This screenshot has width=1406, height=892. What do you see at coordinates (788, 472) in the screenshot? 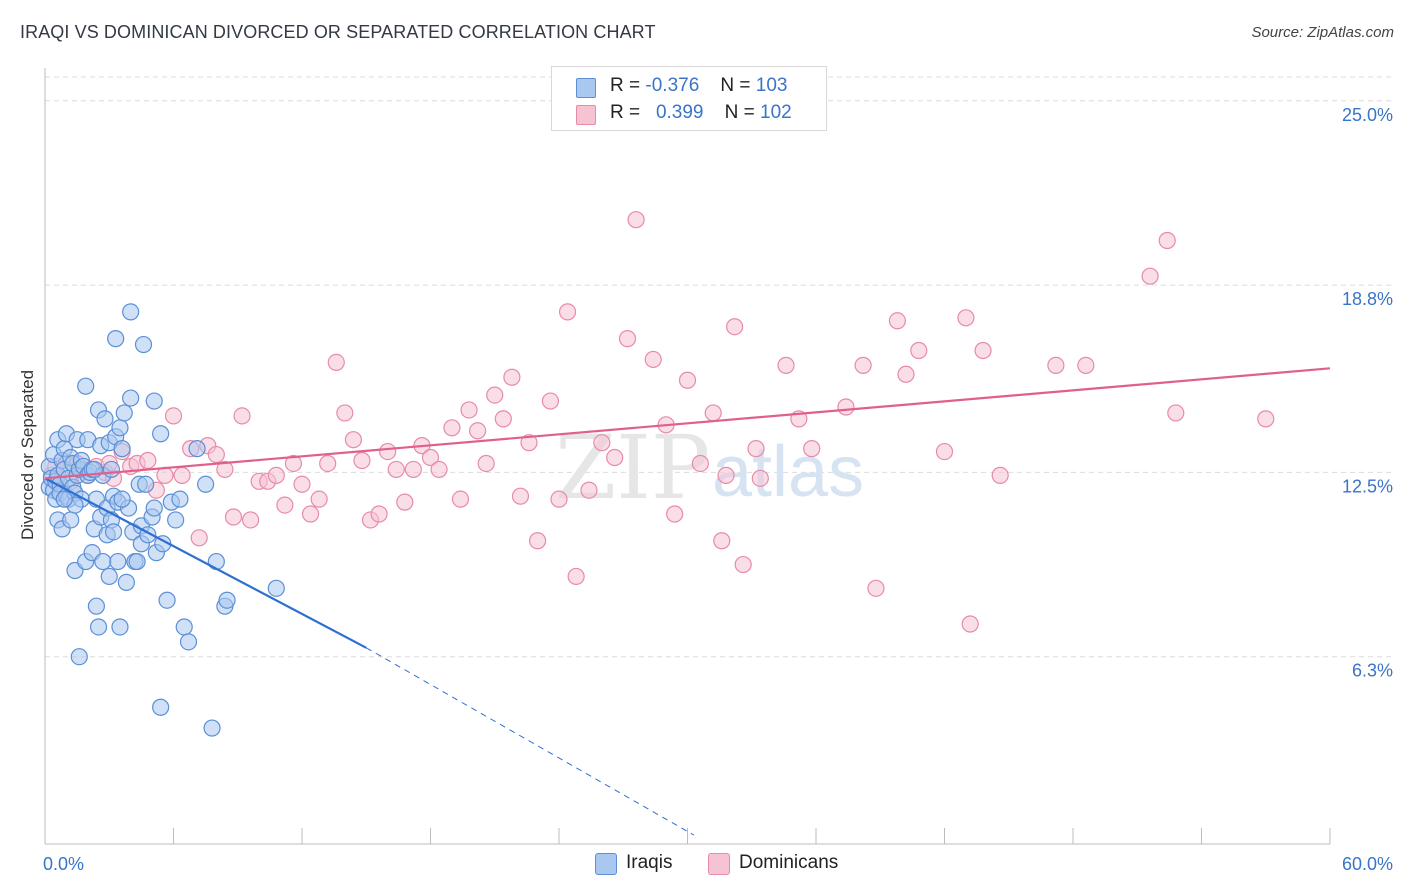
I see `watermark-atlas: atlas` at bounding box center [788, 472].